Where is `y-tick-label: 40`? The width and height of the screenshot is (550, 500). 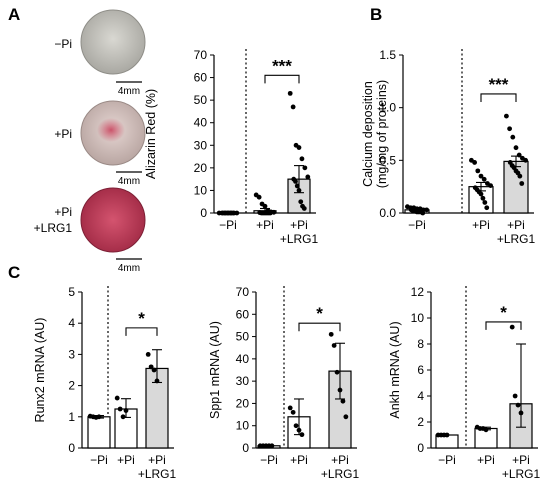
y-tick-label: 40 is located at coordinates (243, 359).